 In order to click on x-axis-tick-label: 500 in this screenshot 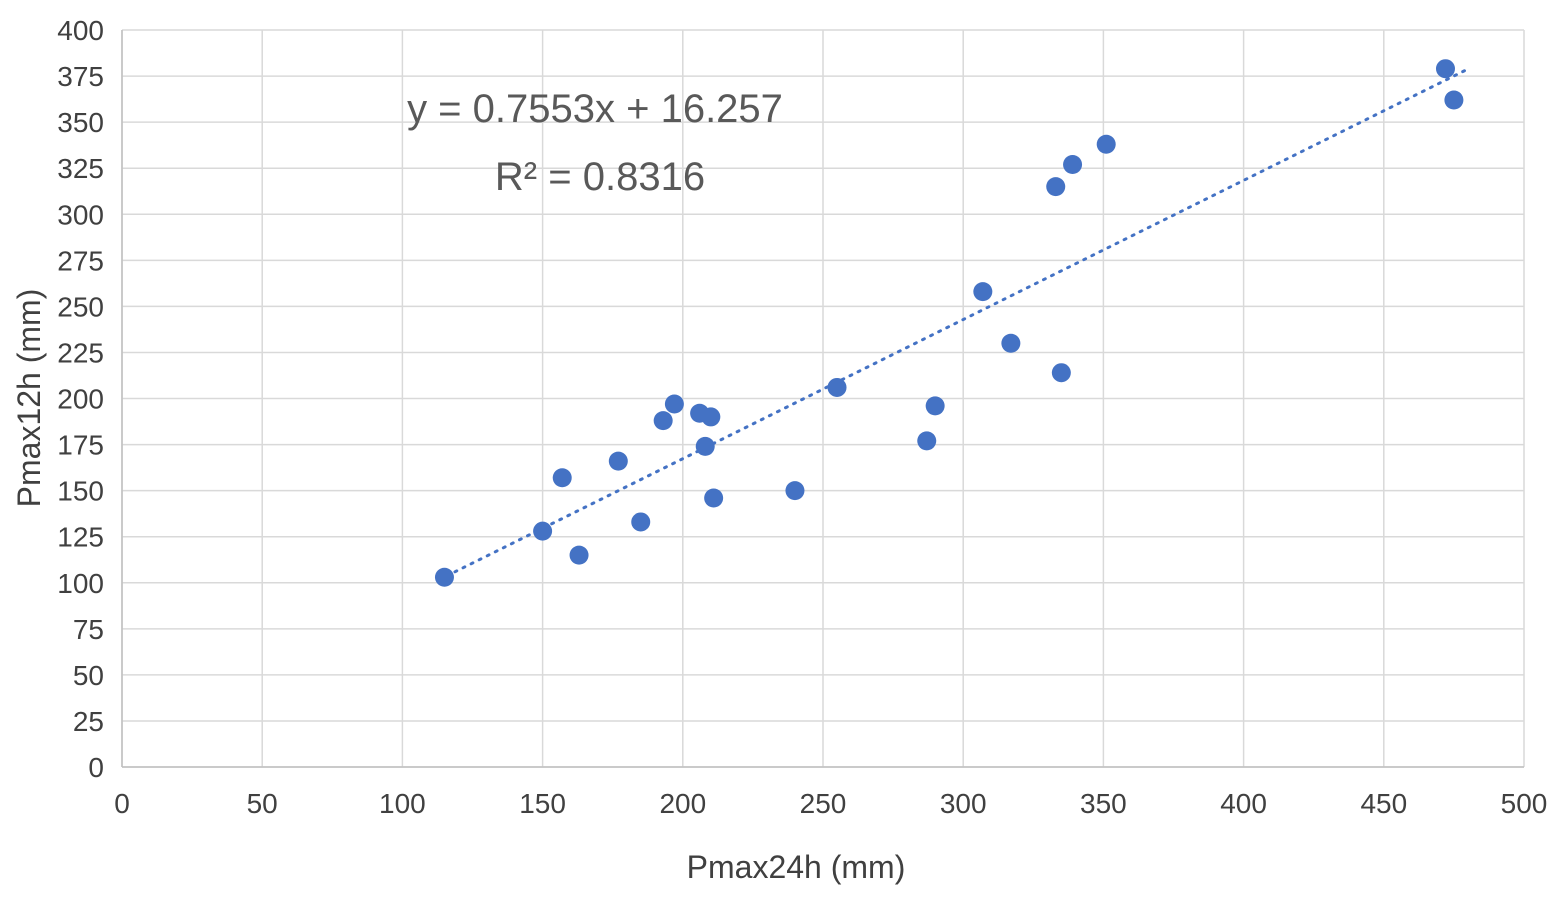, I will do `click(1524, 803)`.